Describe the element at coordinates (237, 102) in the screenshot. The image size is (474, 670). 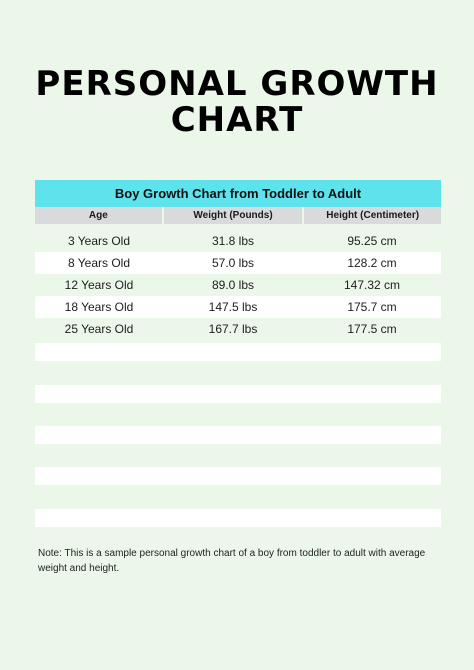
I see `page-title: PERSONAL GROWTH CHART` at that location.